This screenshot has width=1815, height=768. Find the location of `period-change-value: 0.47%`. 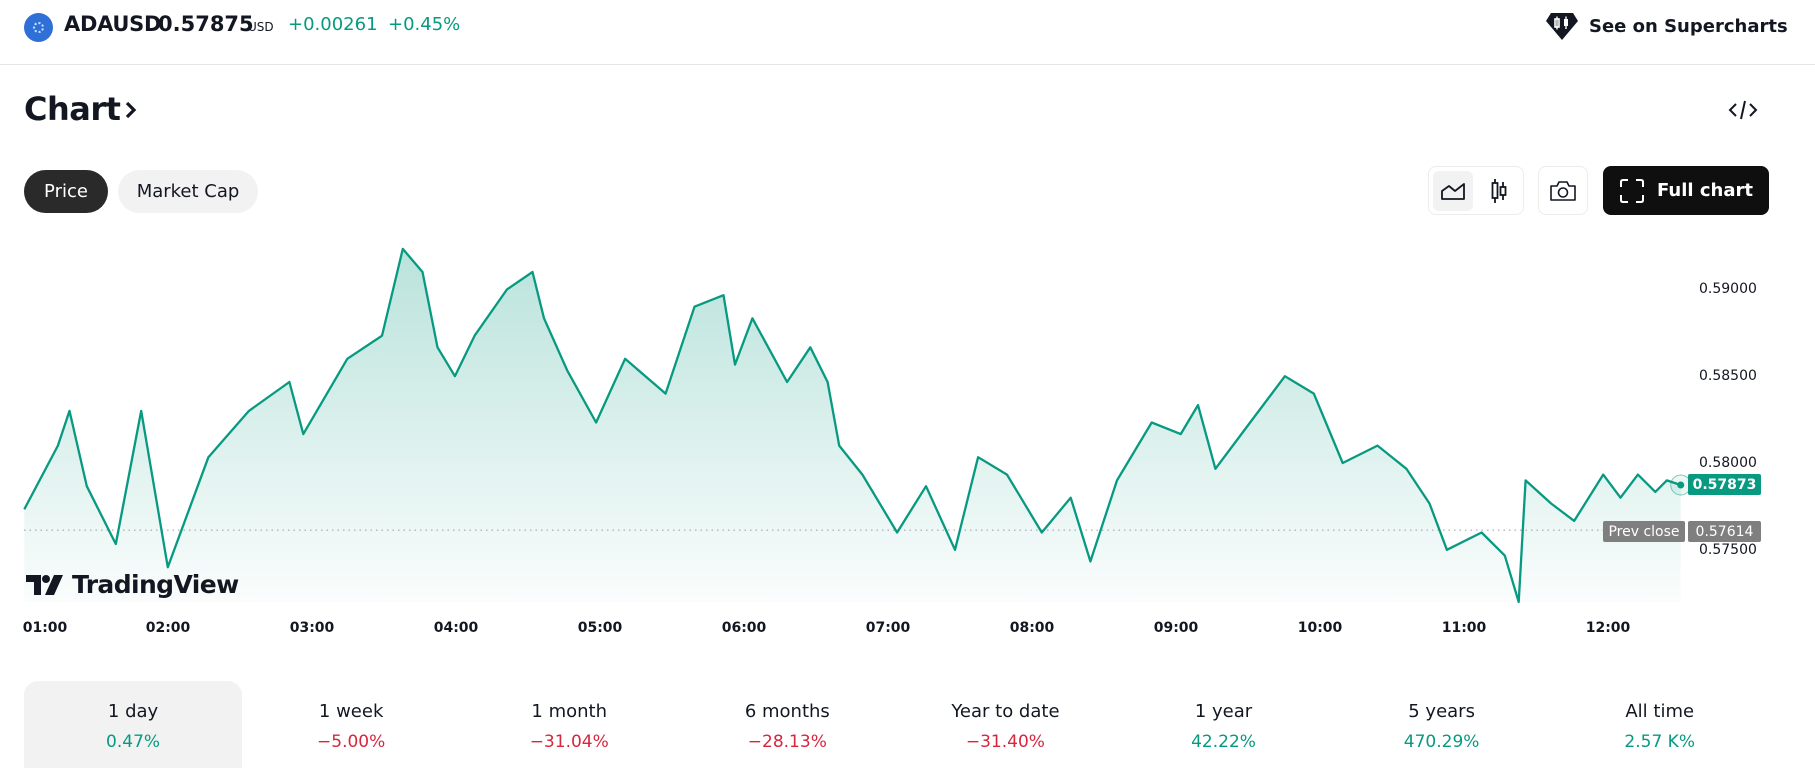

period-change-value: 0.47% is located at coordinates (133, 742).